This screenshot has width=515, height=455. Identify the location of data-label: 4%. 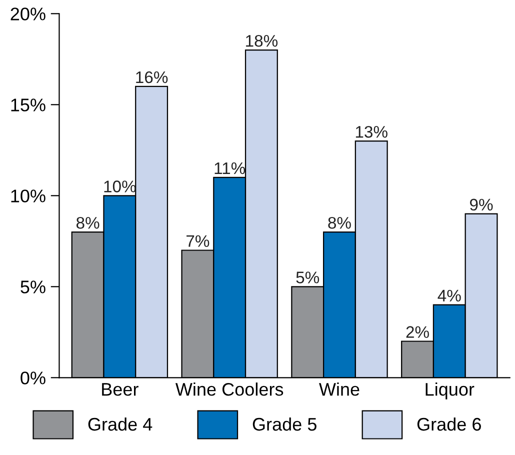
(449, 296).